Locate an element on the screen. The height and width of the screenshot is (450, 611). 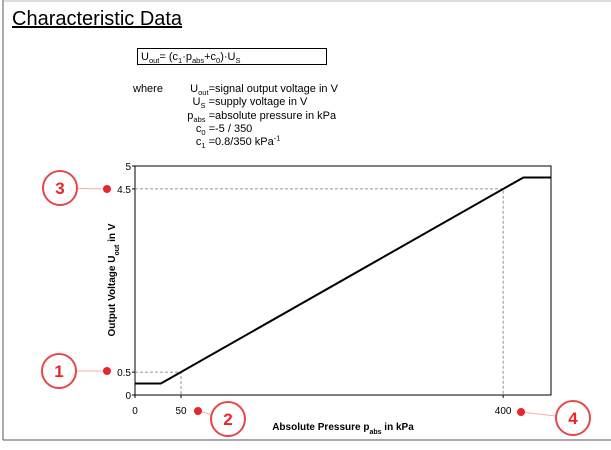
text-run: -1 is located at coordinates (277, 138).